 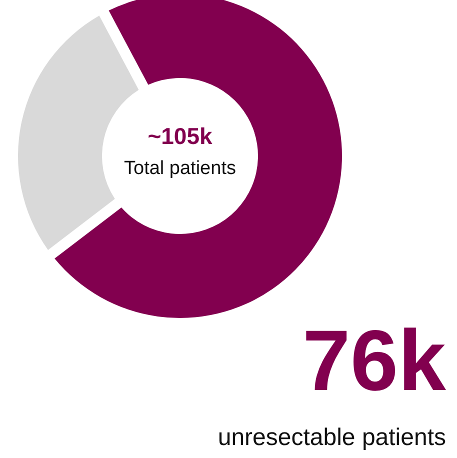 I want to click on text: Total patients, so click(x=180, y=168).